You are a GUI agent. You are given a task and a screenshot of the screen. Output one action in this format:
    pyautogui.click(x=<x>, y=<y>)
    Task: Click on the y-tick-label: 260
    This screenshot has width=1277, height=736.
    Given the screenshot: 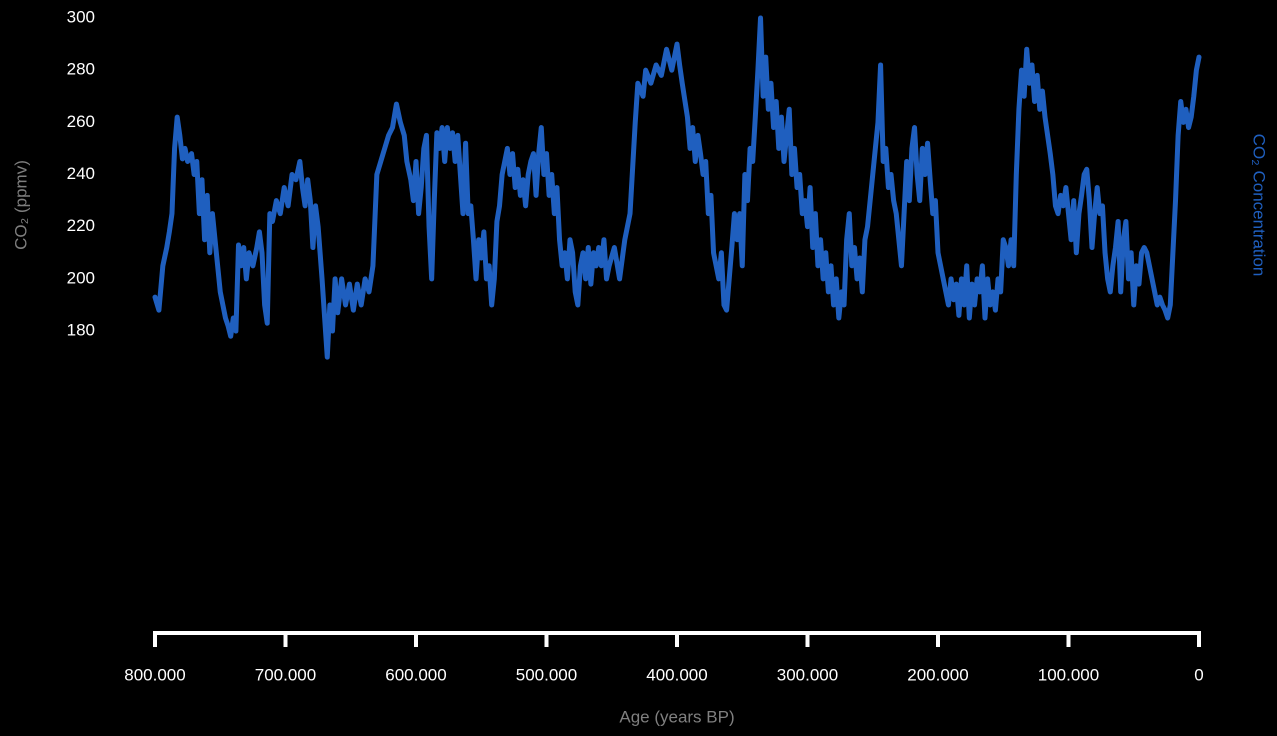 What is the action you would take?
    pyautogui.click(x=81, y=121)
    